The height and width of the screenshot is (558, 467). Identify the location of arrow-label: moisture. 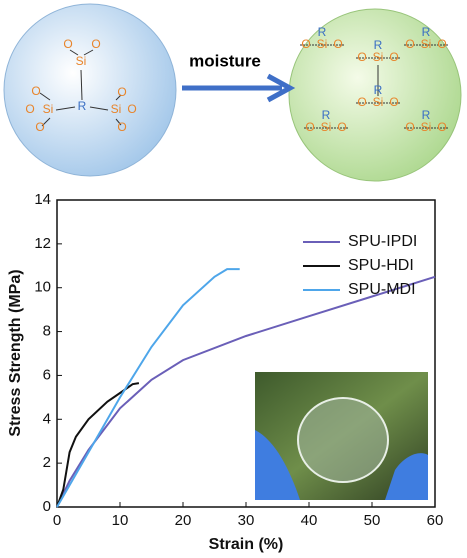
(225, 60).